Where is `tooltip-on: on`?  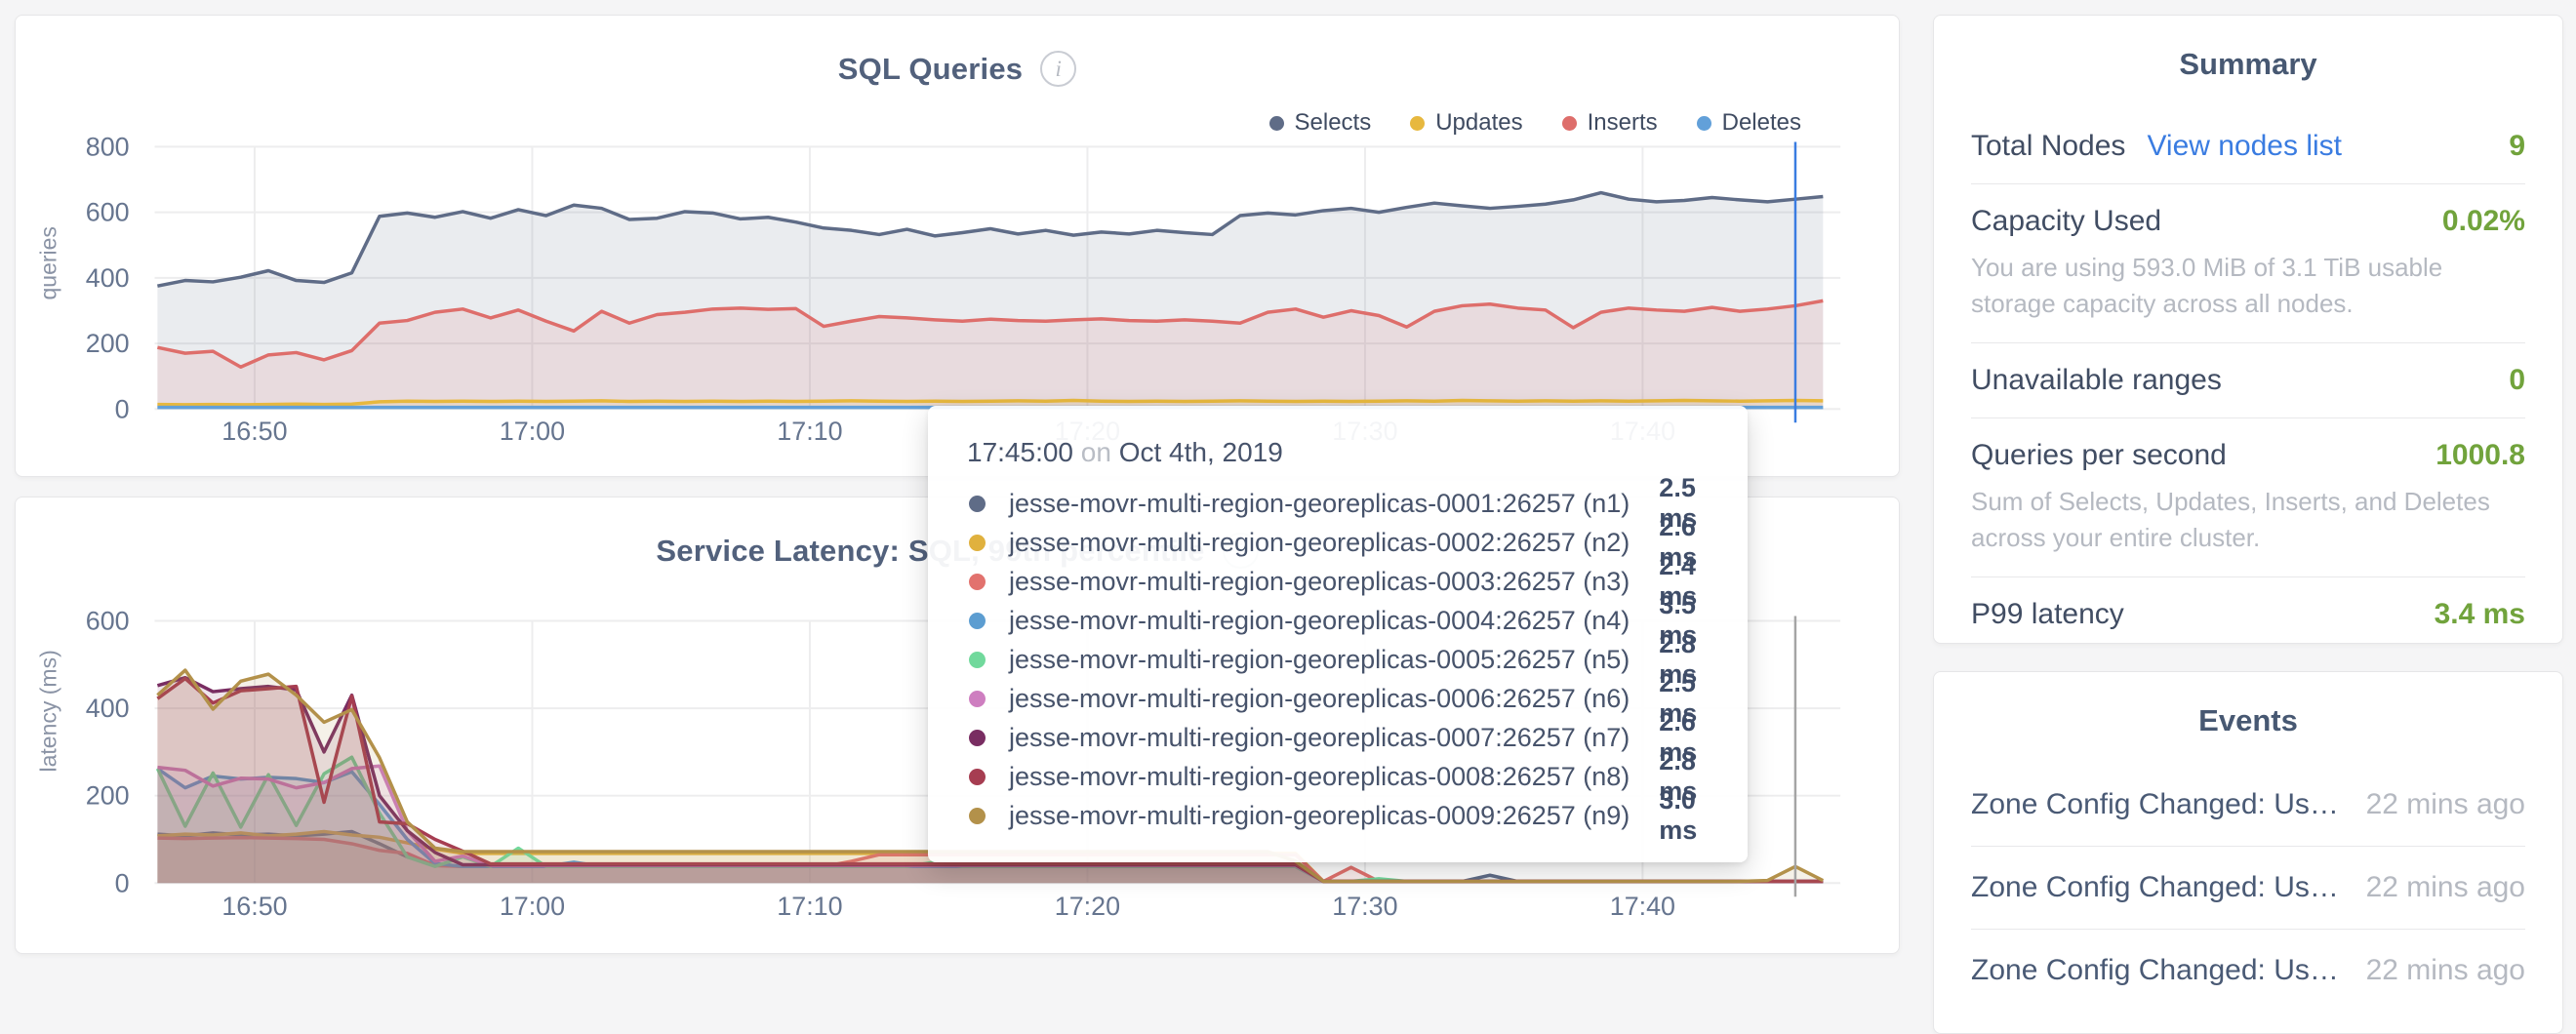 tooltip-on: on is located at coordinates (1095, 452).